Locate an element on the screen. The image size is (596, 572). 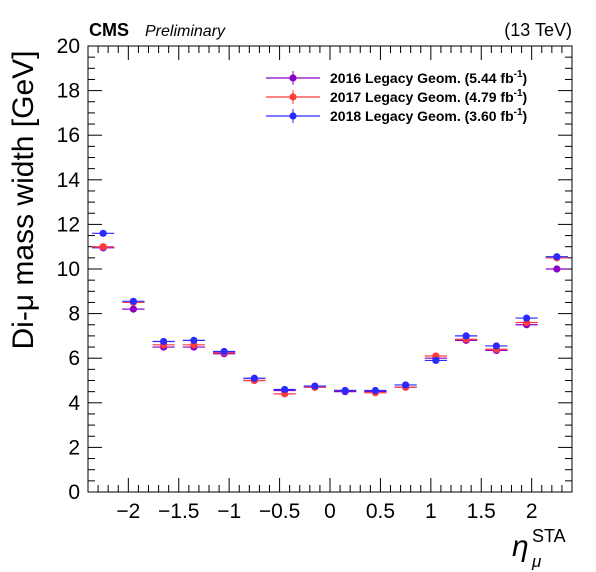
y-tick-label: 0 is located at coordinates (74, 492).